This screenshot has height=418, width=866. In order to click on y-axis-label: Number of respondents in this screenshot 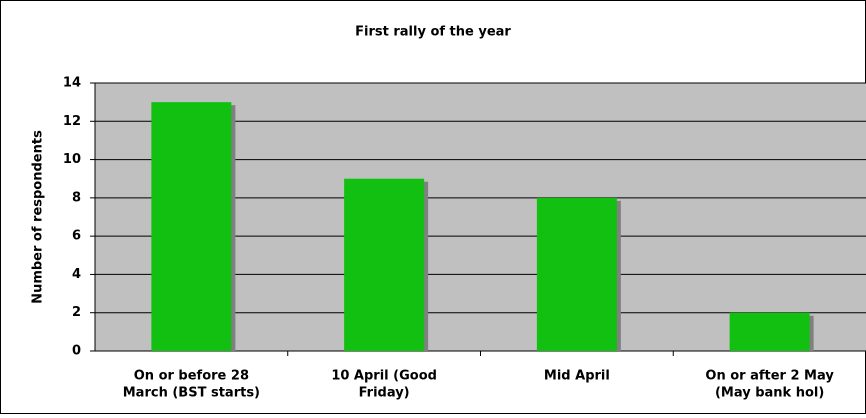, I will do `click(38, 217)`.